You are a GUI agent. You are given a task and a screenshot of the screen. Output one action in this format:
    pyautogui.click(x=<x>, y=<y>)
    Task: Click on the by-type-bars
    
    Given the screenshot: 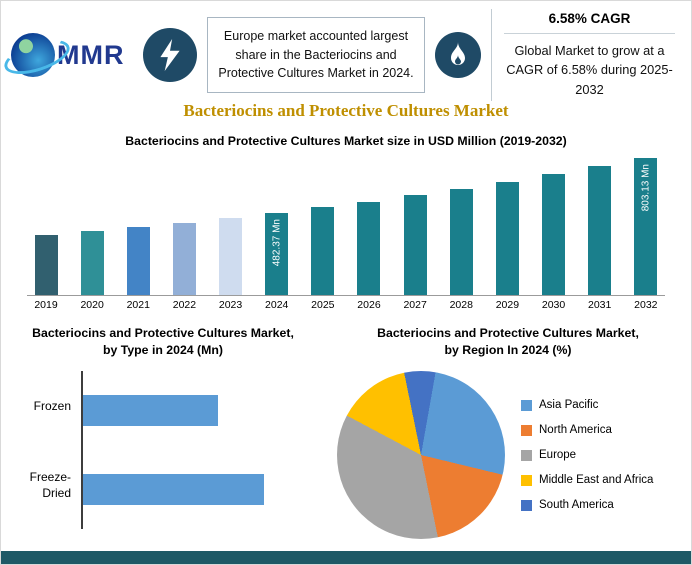 What is the action you would take?
    pyautogui.click(x=198, y=450)
    